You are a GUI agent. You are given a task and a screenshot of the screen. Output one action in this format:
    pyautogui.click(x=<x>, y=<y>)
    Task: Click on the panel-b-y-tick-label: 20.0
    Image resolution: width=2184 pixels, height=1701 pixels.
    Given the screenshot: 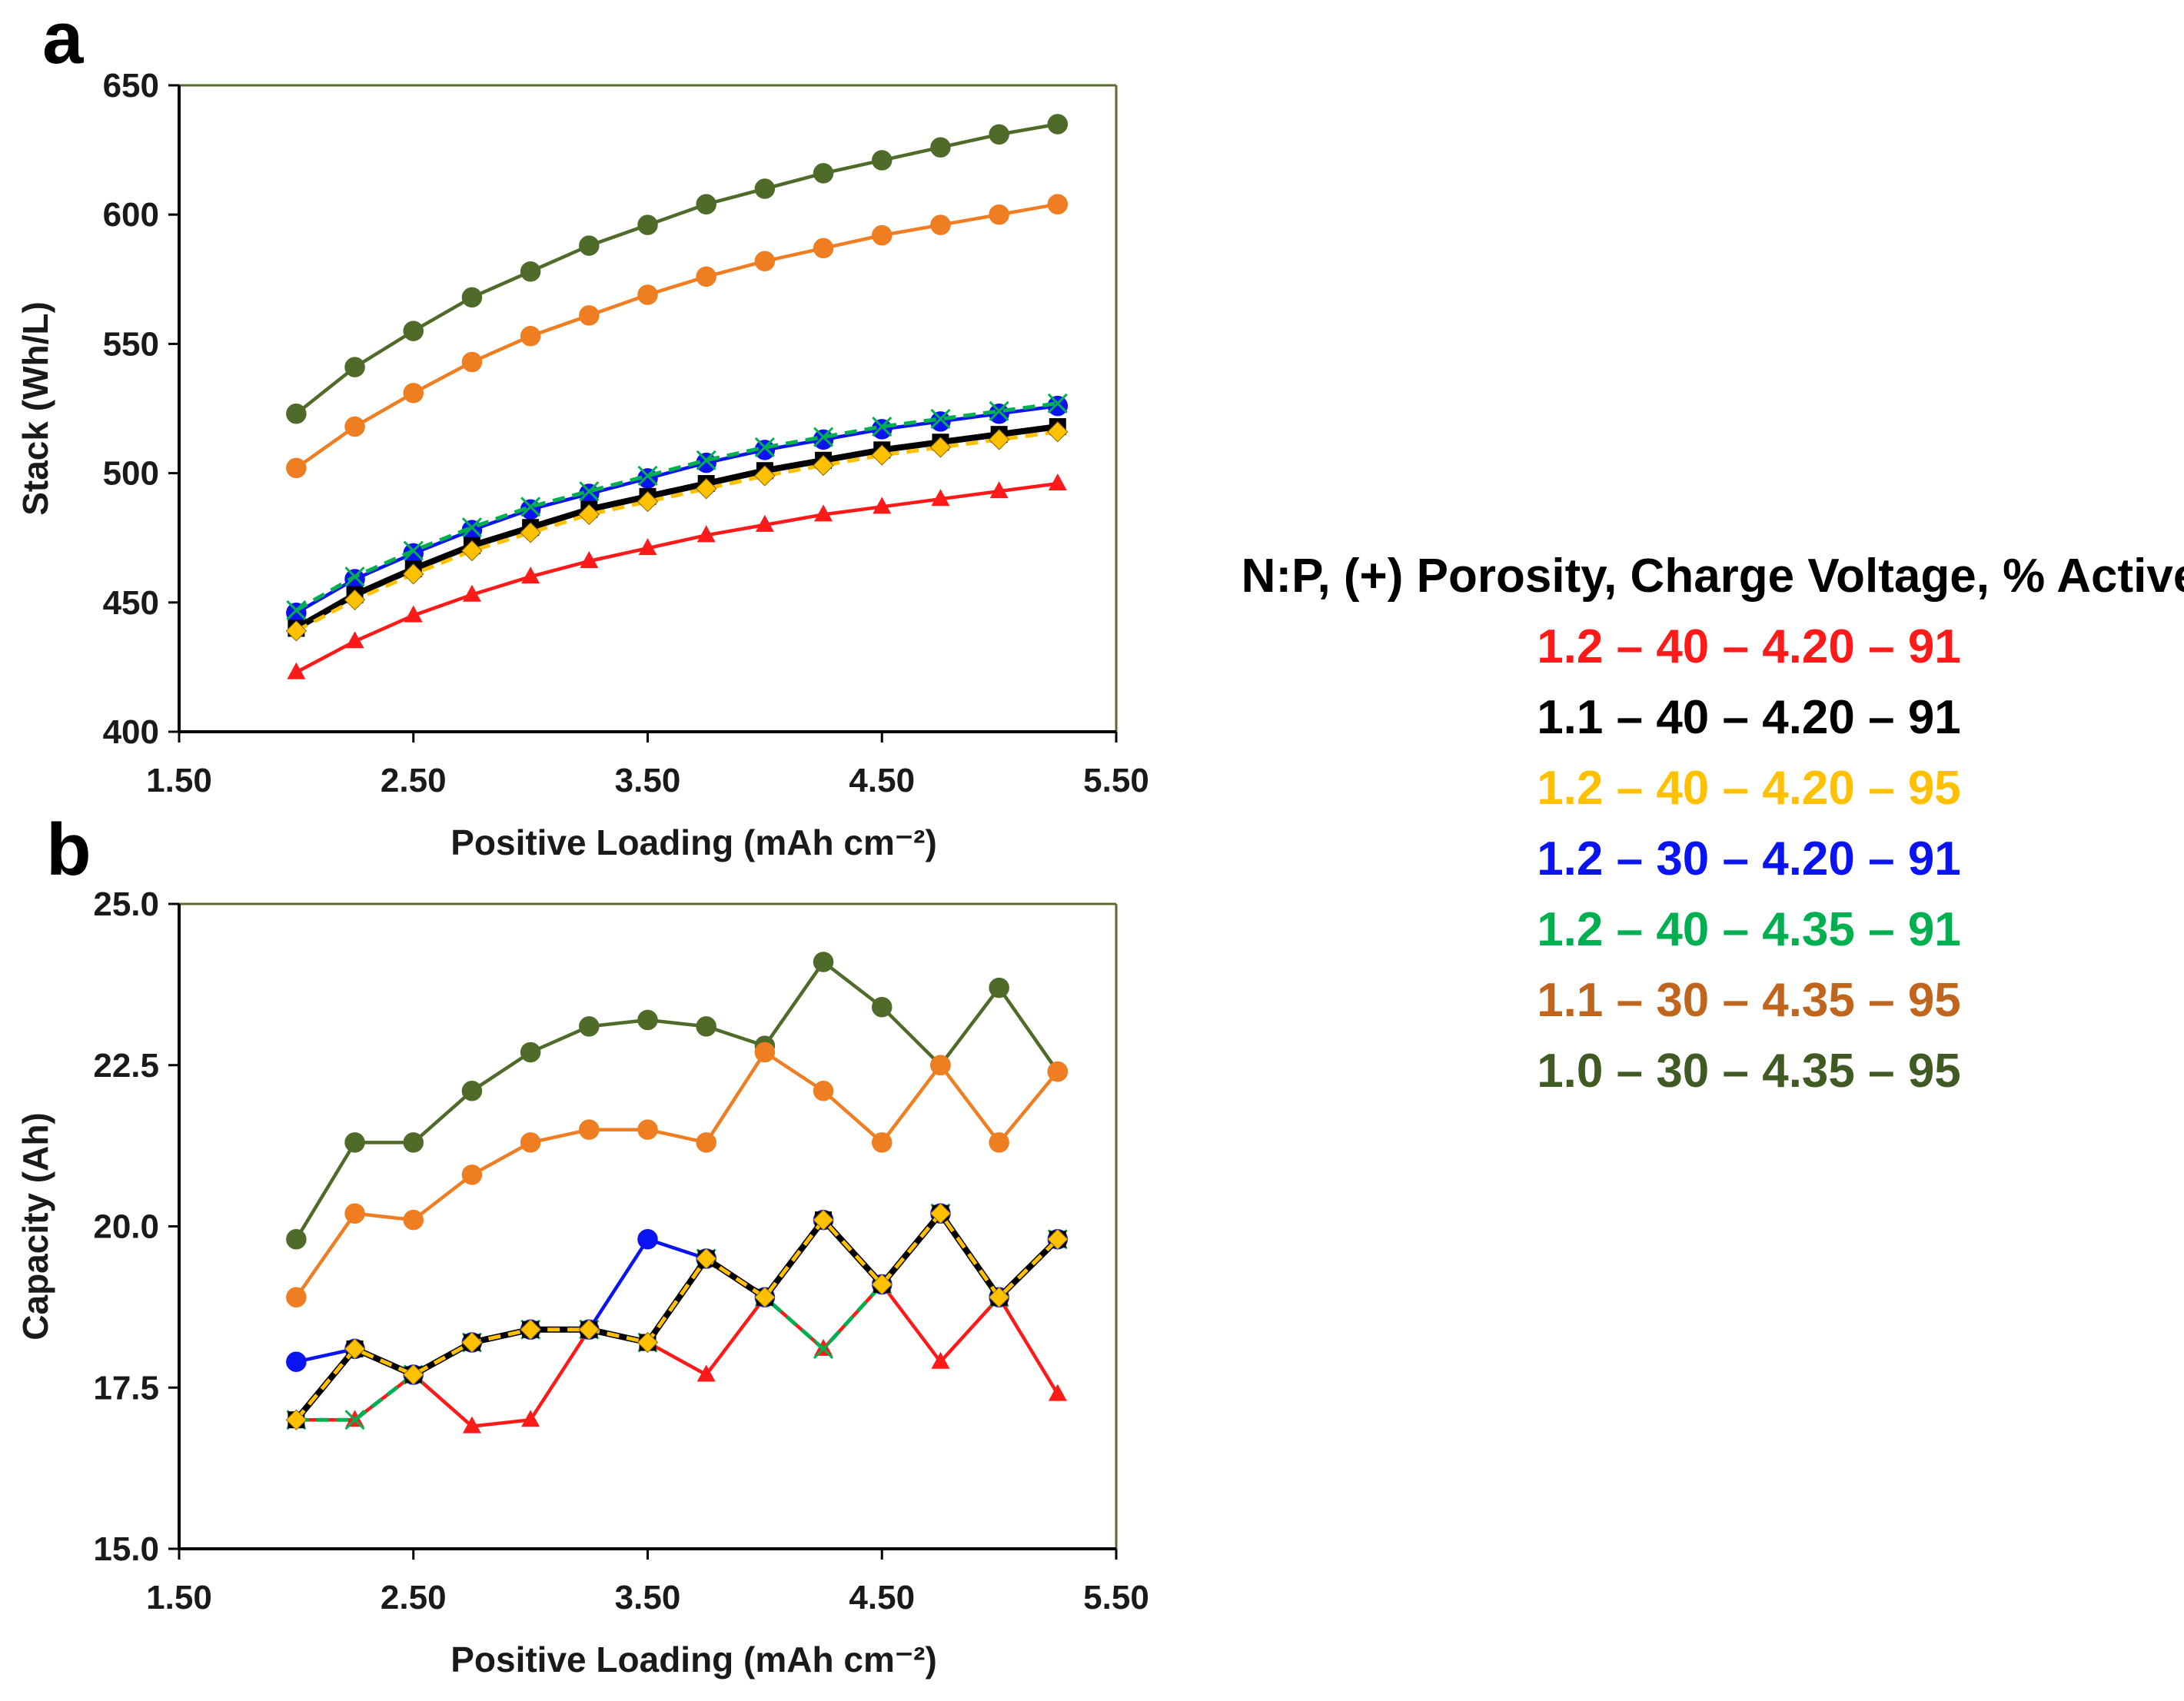 What is the action you would take?
    pyautogui.click(x=126, y=1227)
    